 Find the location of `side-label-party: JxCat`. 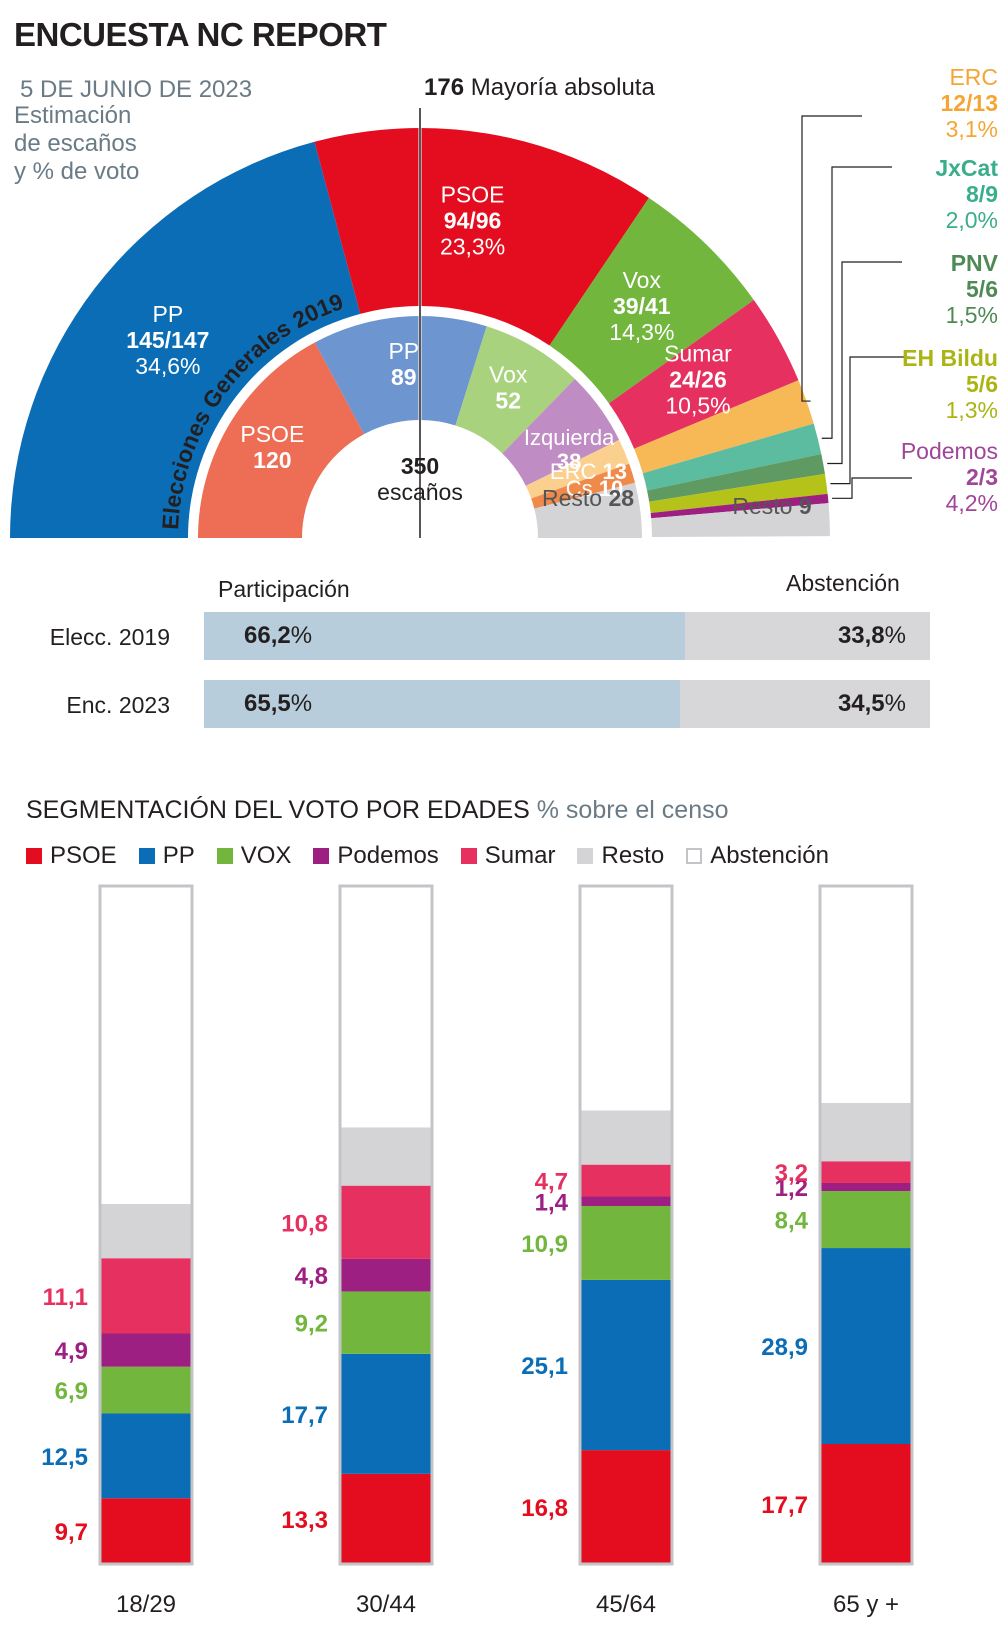

side-label-party: JxCat is located at coordinates (966, 168).